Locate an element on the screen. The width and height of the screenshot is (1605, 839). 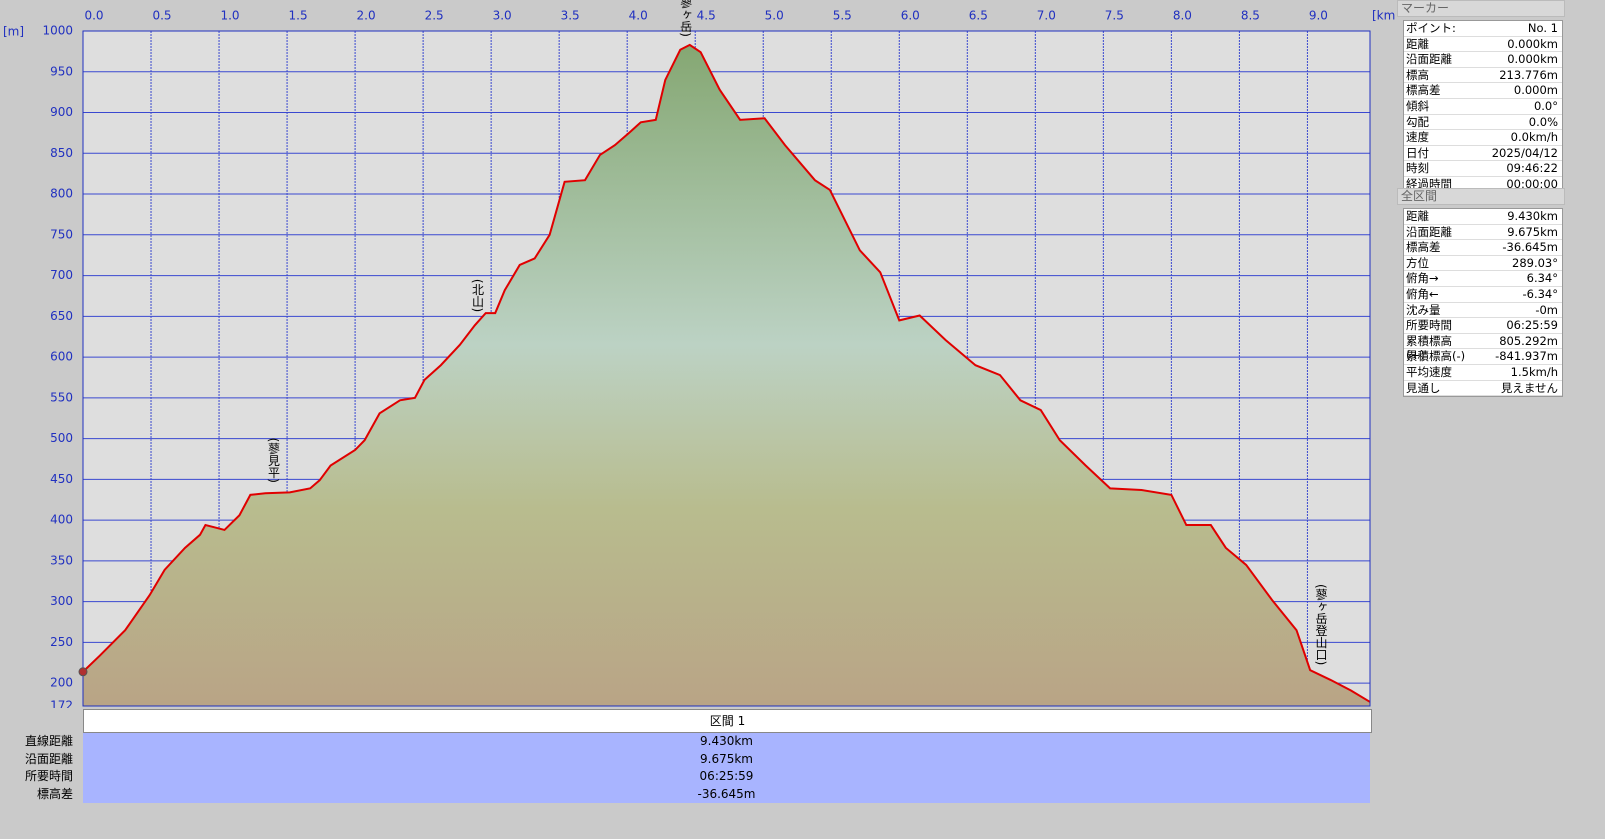
row-value: 6.34° is located at coordinates (1542, 278).